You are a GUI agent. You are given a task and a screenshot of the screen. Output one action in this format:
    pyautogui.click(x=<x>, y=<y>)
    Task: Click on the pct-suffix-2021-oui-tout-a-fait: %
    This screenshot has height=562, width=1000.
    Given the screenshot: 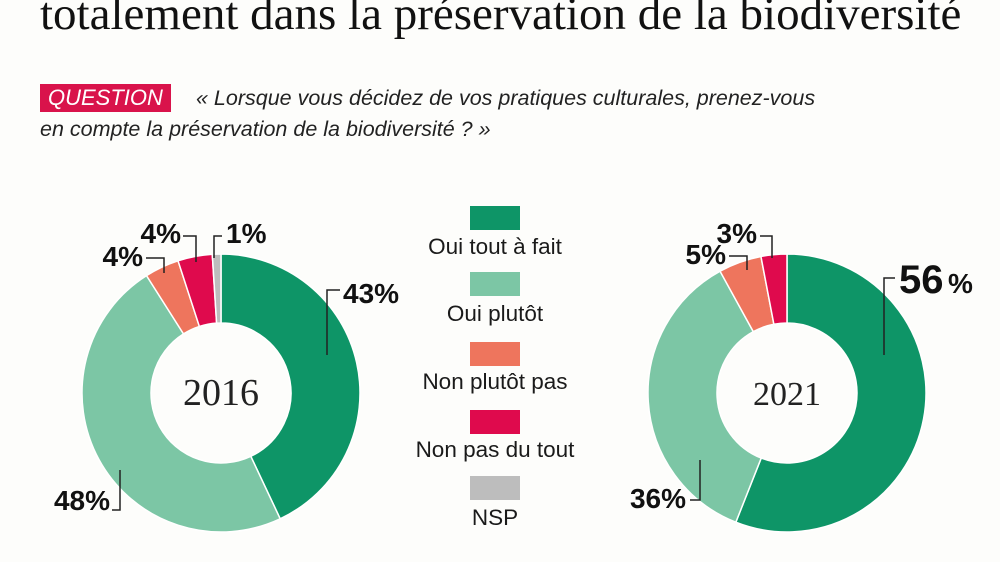 What is the action you would take?
    pyautogui.click(x=960, y=283)
    